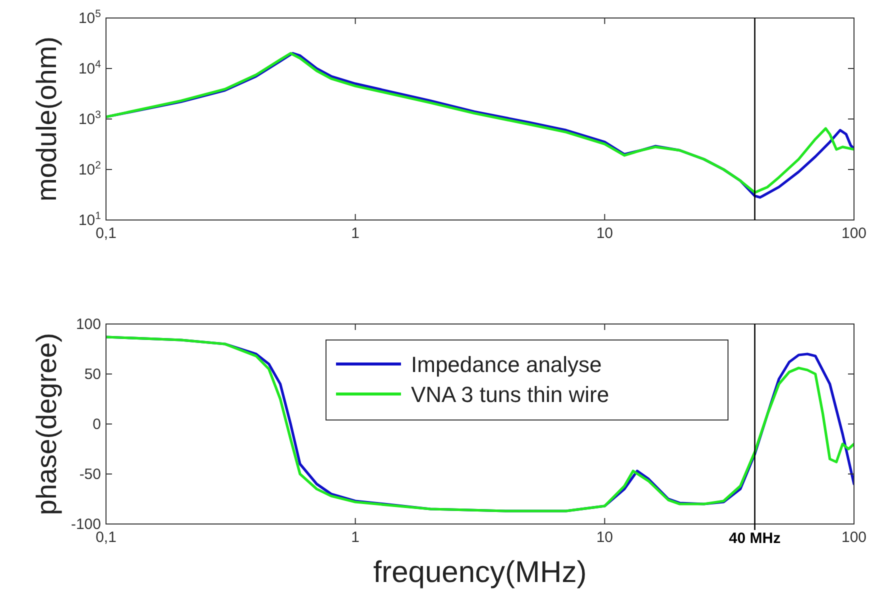  Describe the element at coordinates (46, 424) in the screenshot. I see `y-axis-title: phase(degree)` at that location.